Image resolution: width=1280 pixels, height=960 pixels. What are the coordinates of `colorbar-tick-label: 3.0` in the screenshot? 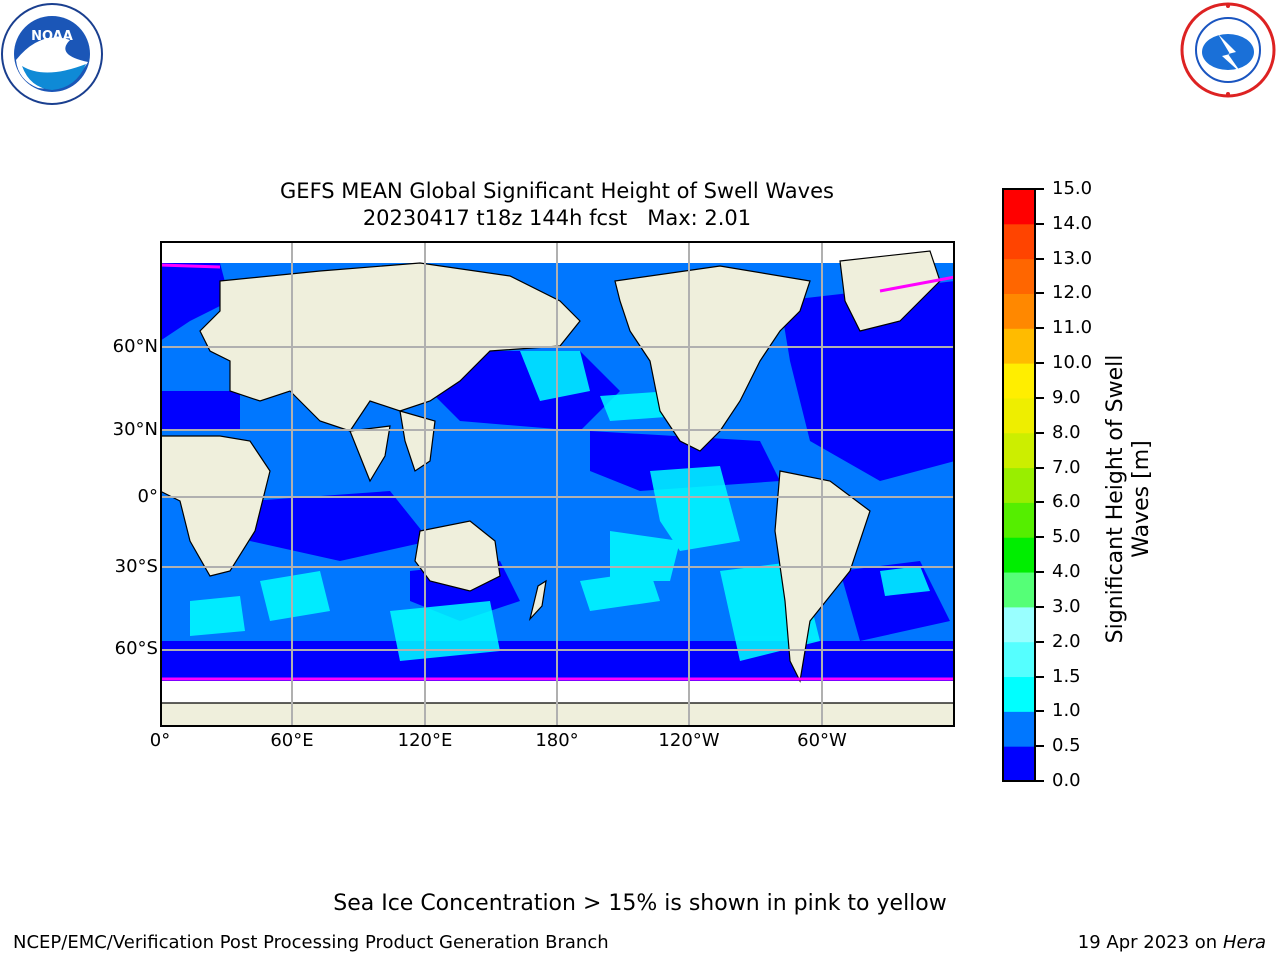 It's located at (1066, 606).